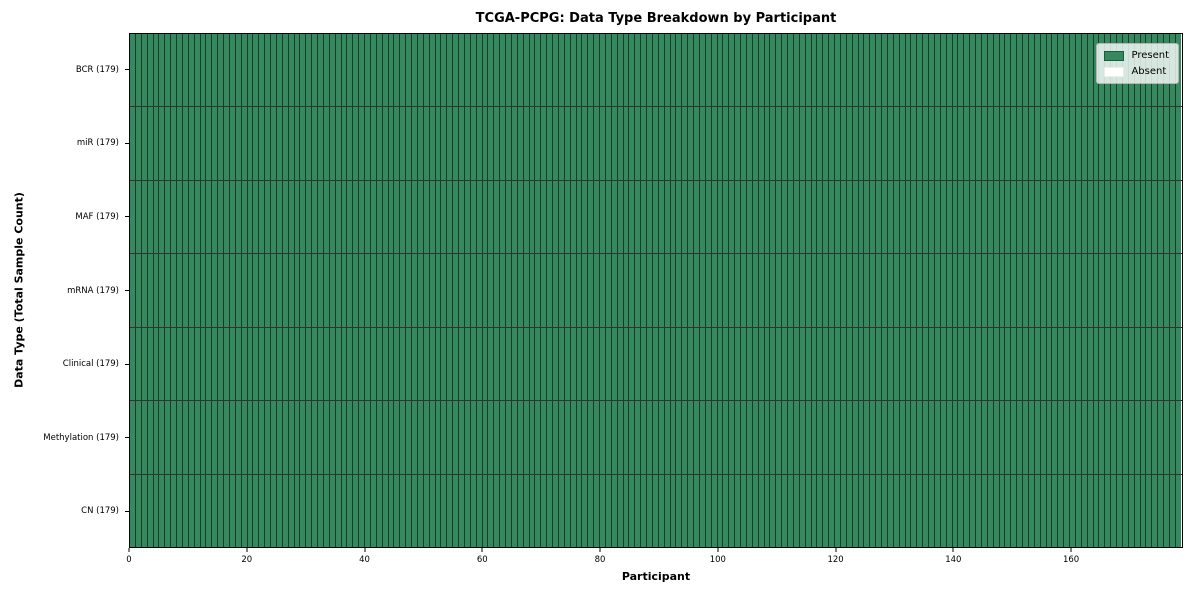 Image resolution: width=1200 pixels, height=600 pixels. I want to click on legend: Present Absent, so click(1137, 63).